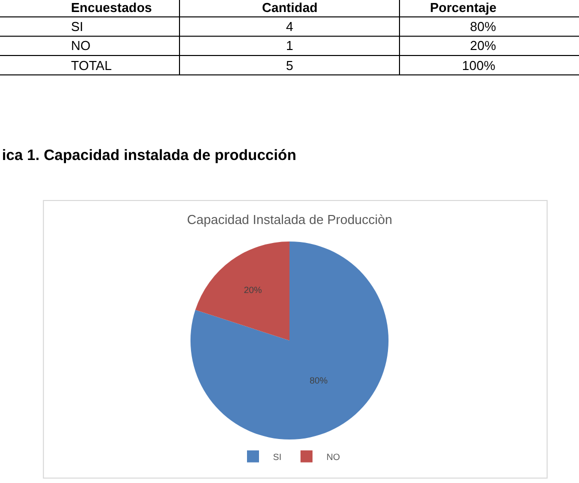  What do you see at coordinates (290, 26) in the screenshot?
I see `text: 4` at bounding box center [290, 26].